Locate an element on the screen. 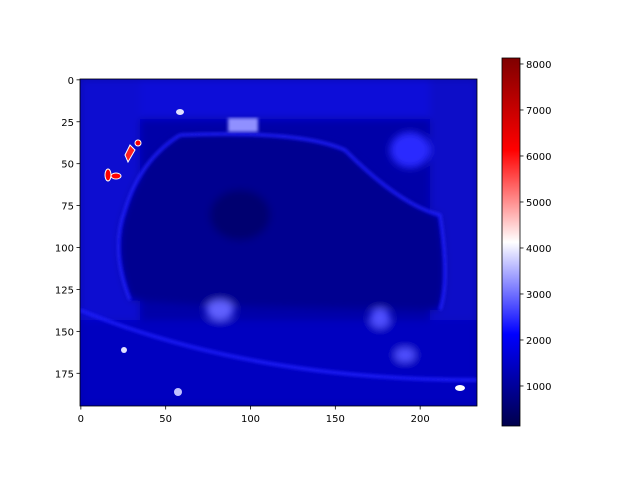 Image resolution: width=640 pixels, height=484 pixels. x-tick-label: 150 is located at coordinates (335, 419).